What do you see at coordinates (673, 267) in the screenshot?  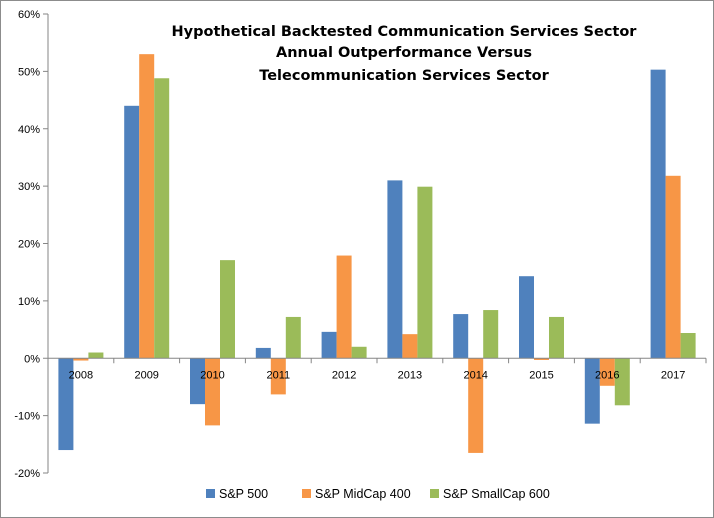 I see `bar-s-p-midcap-400-2017` at bounding box center [673, 267].